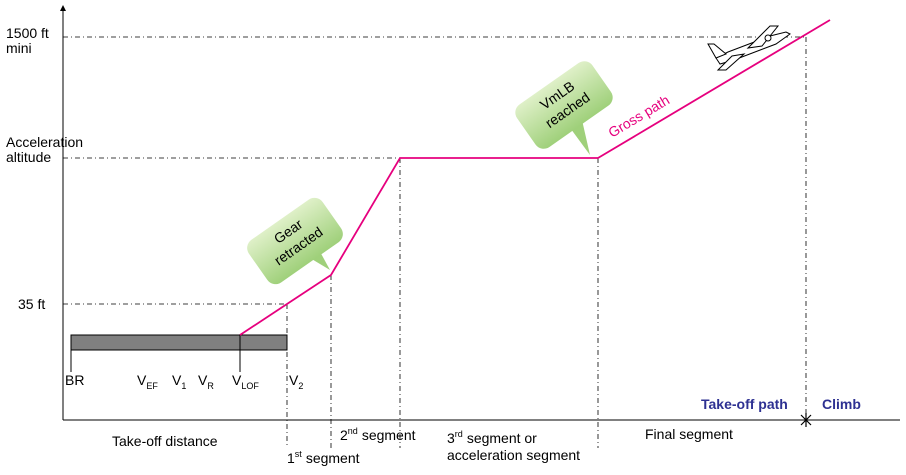 This screenshot has height=475, width=906. I want to click on speed-label: VLOF, so click(245, 381).